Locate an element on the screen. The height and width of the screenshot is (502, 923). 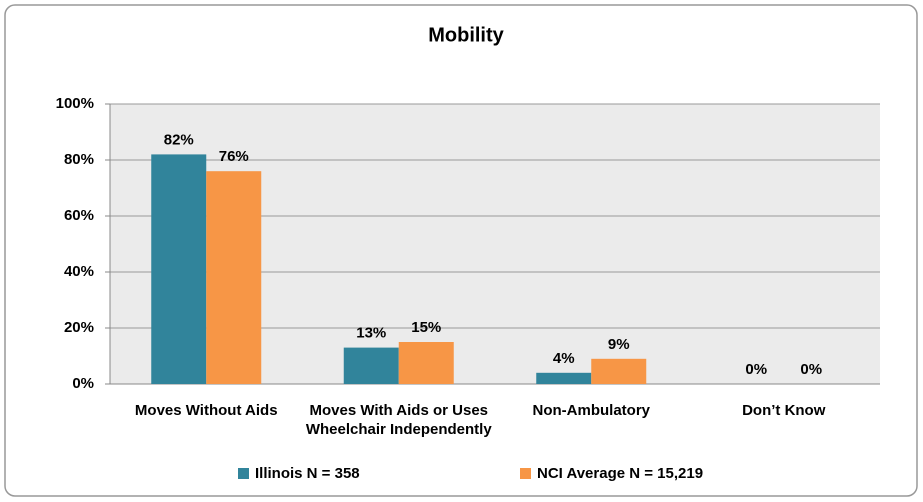
x-tick-label: Non-Ambulatory is located at coordinates (591, 410).